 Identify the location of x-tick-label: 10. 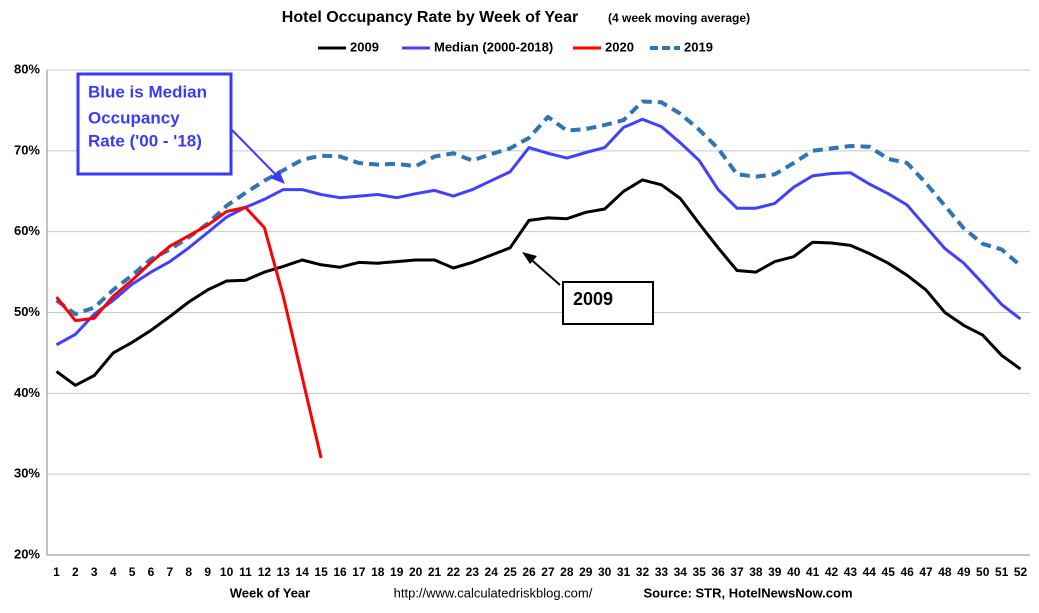
(227, 572).